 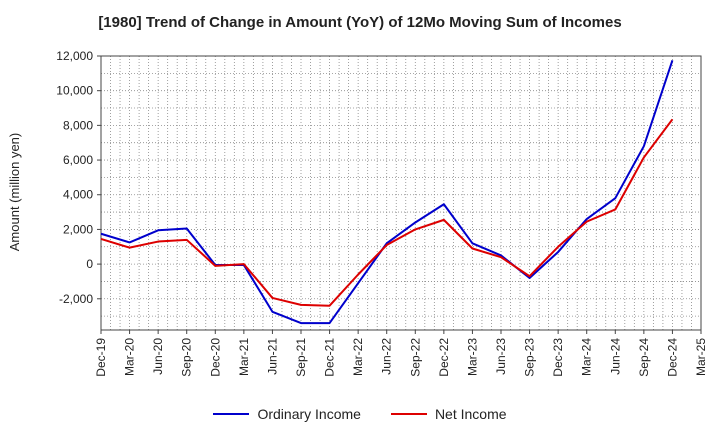 What do you see at coordinates (130, 357) in the screenshot?
I see `x-tick-label: Mar-20` at bounding box center [130, 357].